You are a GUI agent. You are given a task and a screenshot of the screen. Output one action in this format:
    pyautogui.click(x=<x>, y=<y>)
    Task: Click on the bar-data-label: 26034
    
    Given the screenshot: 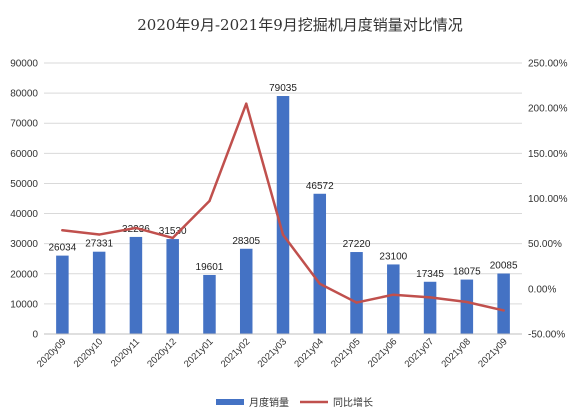 What is the action you would take?
    pyautogui.click(x=62, y=248)
    